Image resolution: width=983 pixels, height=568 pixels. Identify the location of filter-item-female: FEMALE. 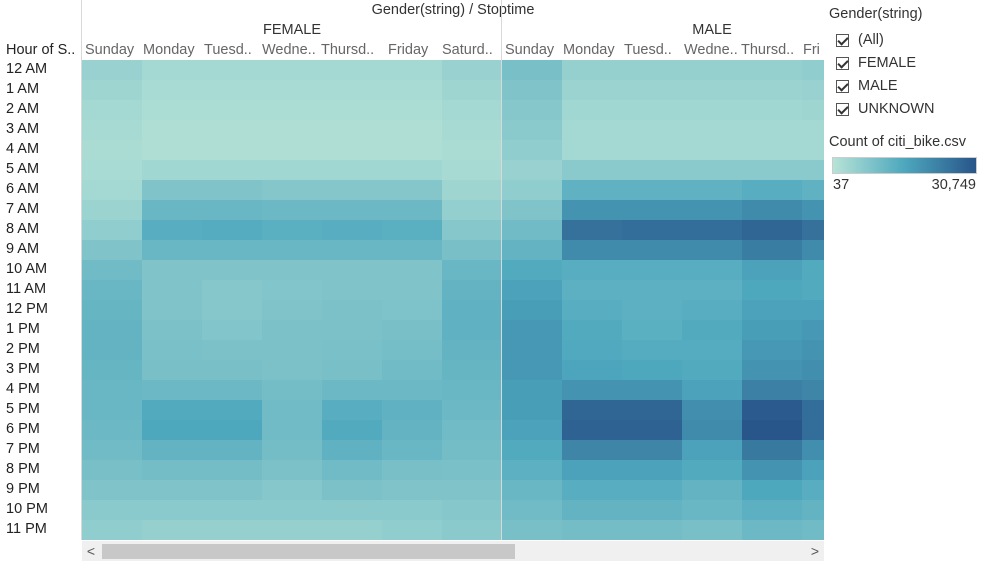
(876, 63).